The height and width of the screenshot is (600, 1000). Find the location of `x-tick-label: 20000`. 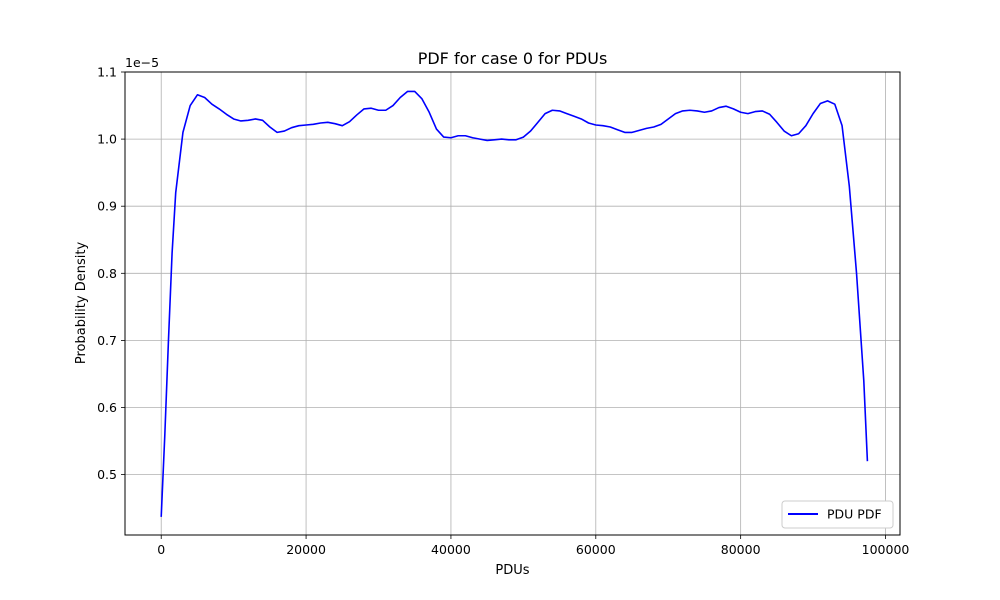

x-tick-label: 20000 is located at coordinates (306, 549).